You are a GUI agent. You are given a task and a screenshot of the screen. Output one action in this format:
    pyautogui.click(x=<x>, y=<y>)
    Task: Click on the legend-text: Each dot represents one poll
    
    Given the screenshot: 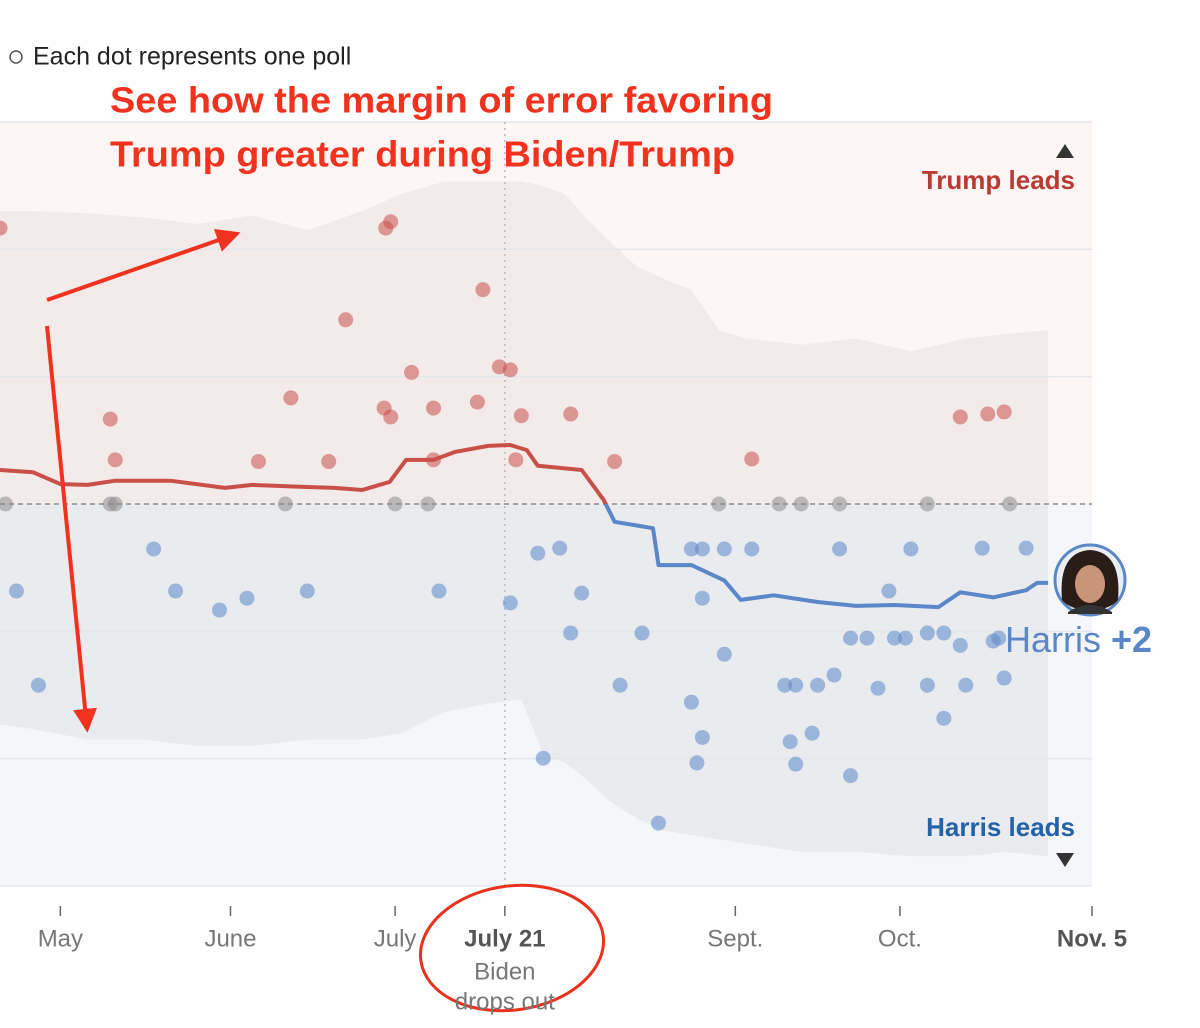 What is the action you would take?
    pyautogui.click(x=192, y=57)
    